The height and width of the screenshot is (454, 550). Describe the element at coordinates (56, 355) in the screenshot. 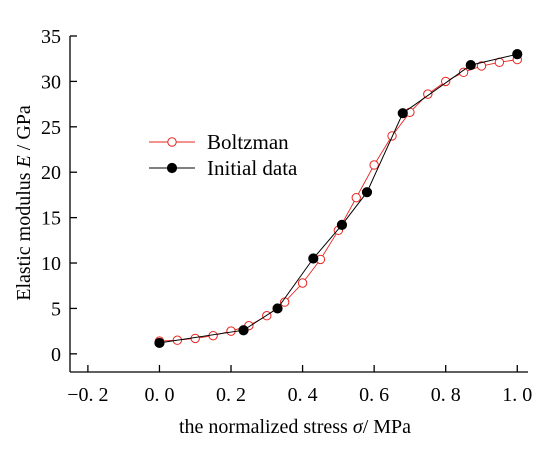

I see `y-tick-label: 0` at that location.